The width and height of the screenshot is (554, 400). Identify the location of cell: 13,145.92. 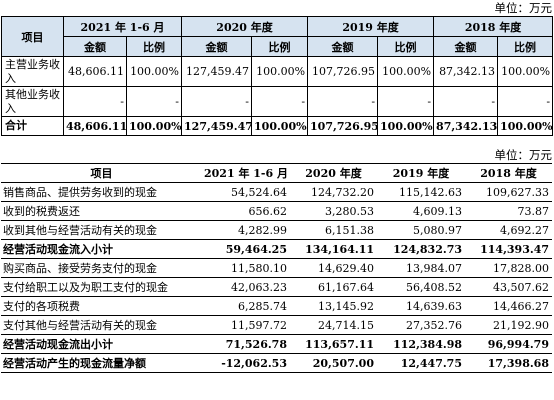
(333, 306).